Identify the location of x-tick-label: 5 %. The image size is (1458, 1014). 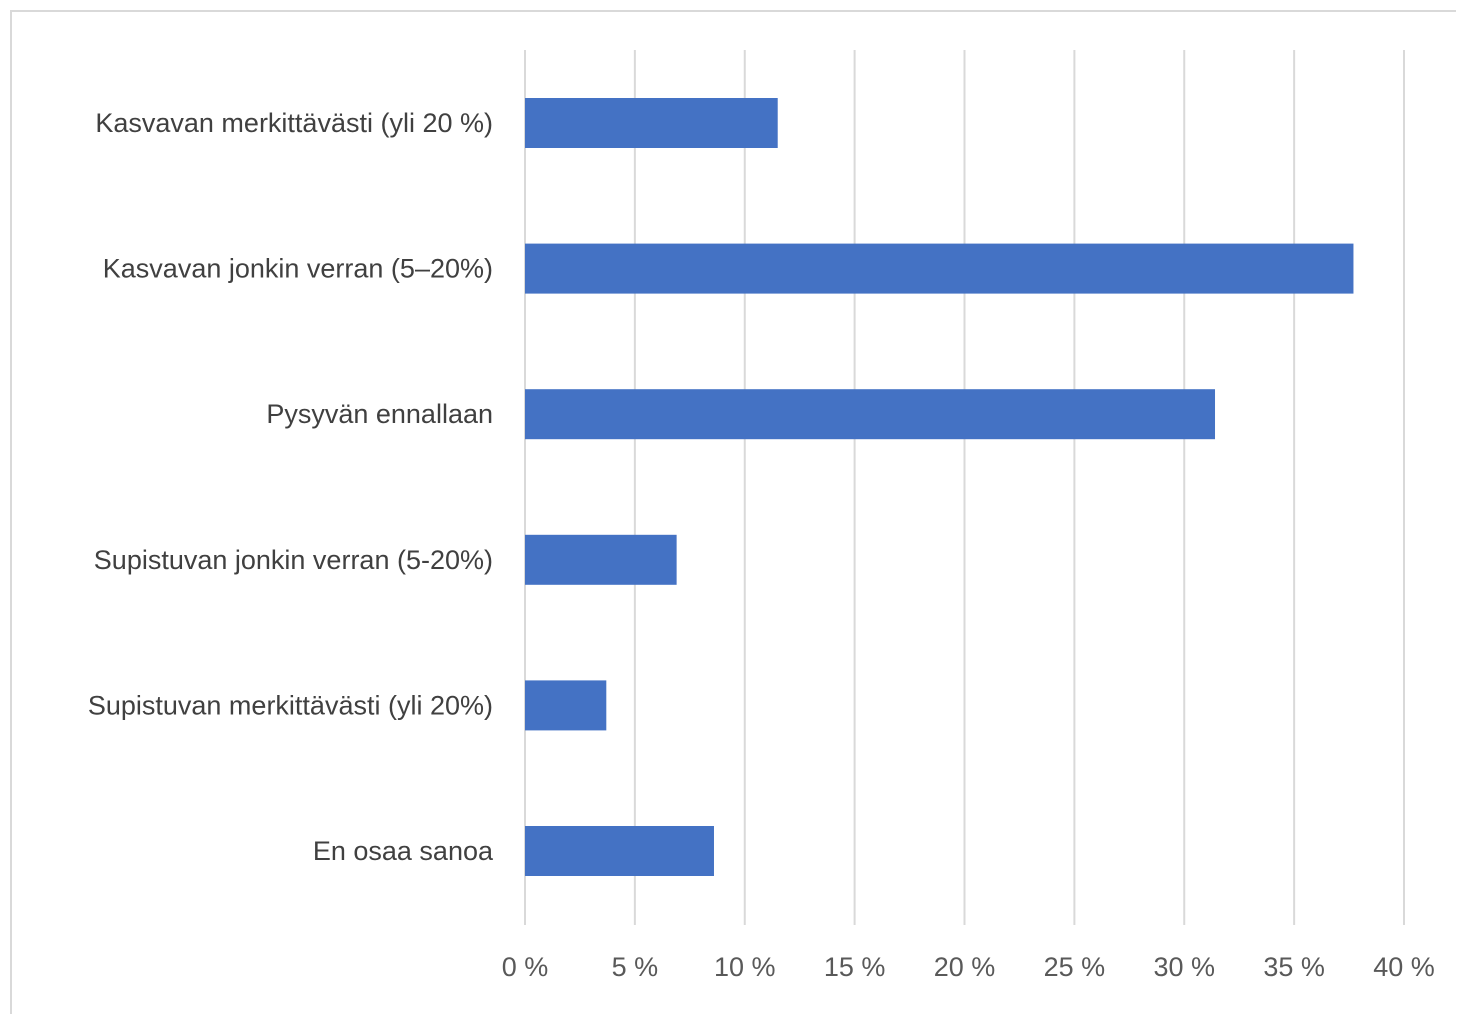
(635, 967).